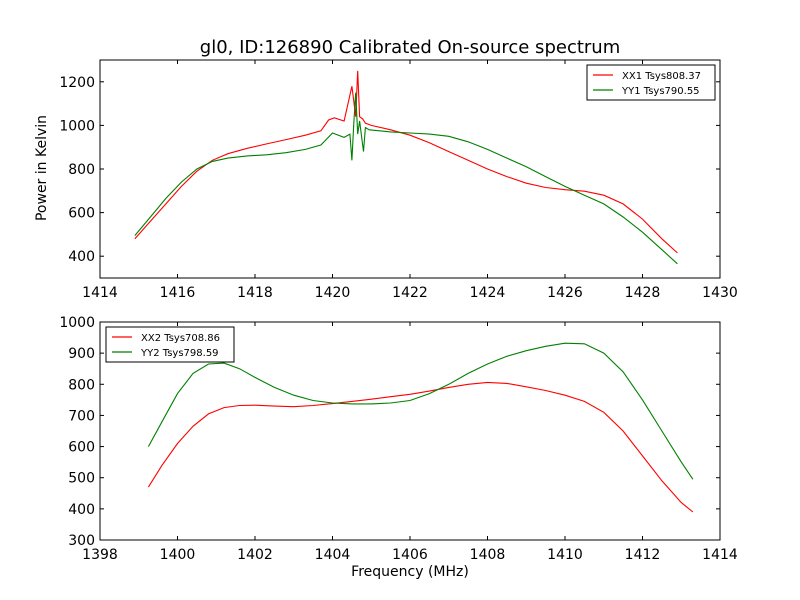  I want to click on legend-label: YY2 Tsys798.59, so click(179, 353).